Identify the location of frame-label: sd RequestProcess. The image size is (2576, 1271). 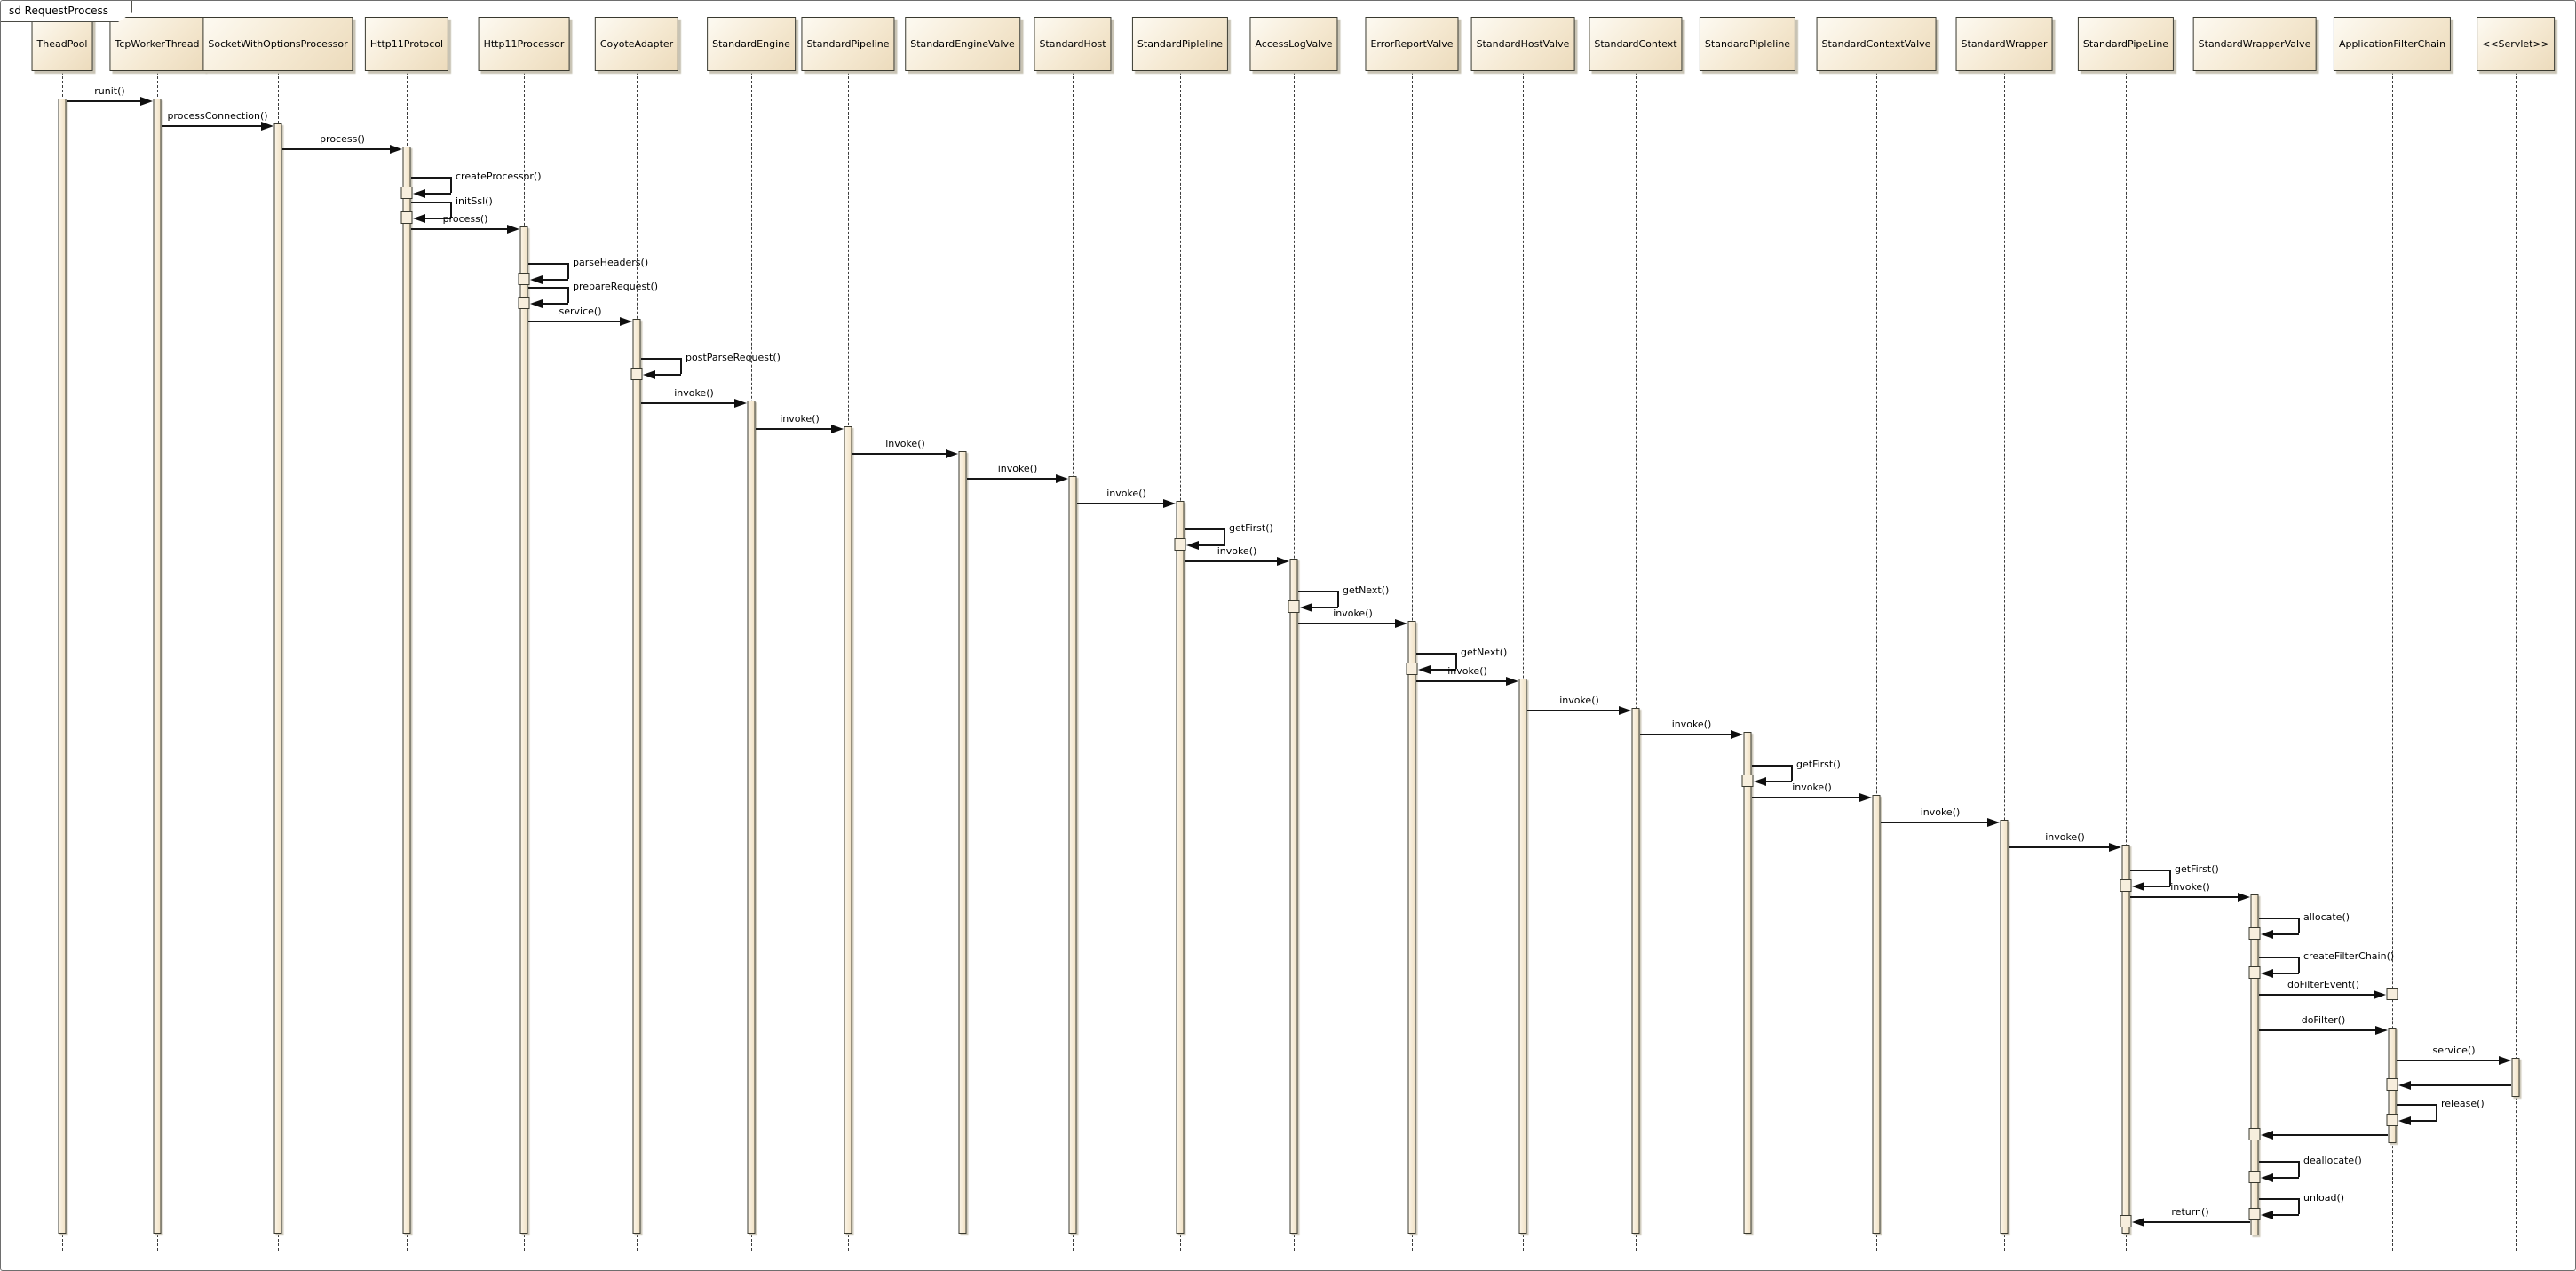
(67, 12).